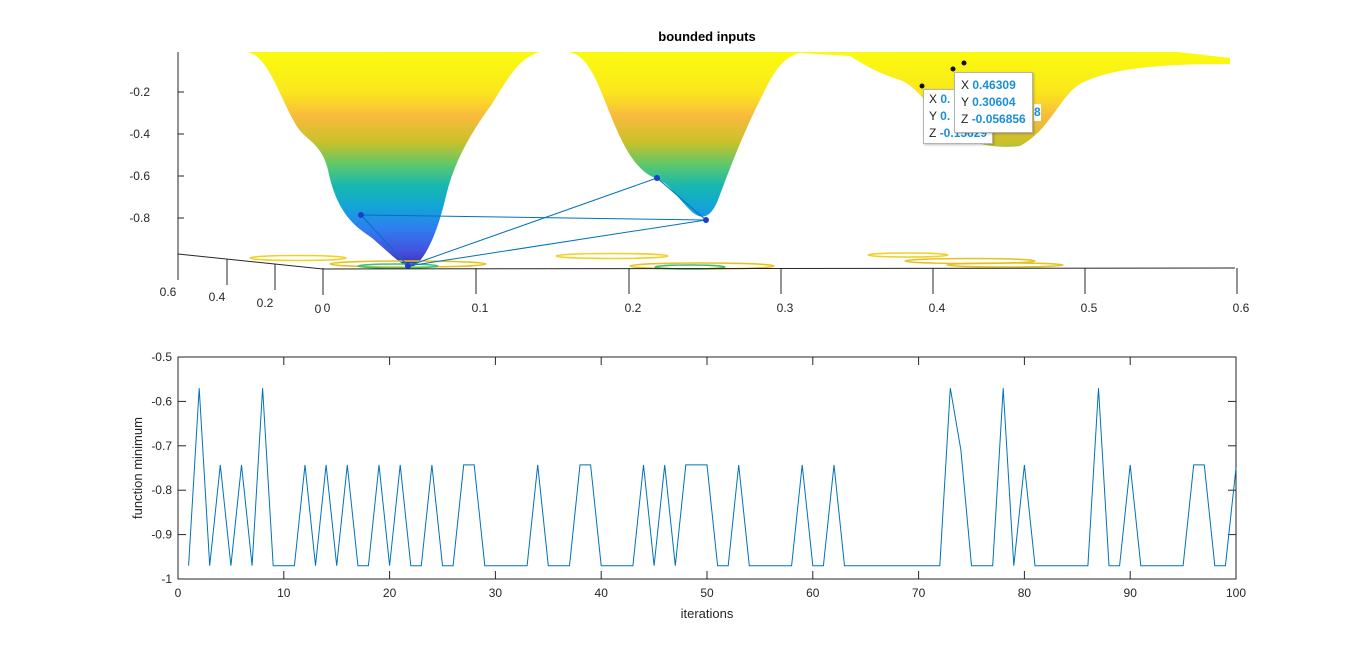 The image size is (1366, 651). I want to click on x-tick-label: 70, so click(919, 593).